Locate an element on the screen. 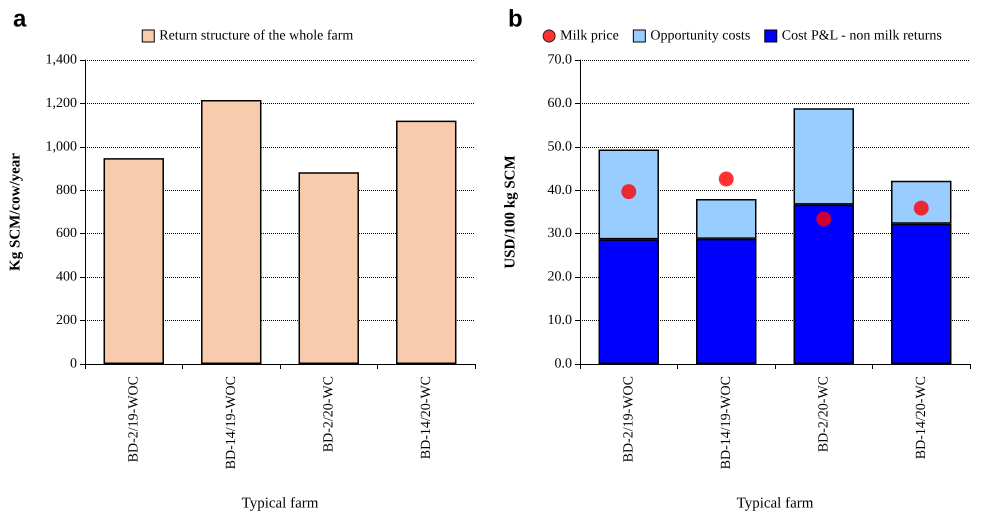 This screenshot has height=516, width=990. y-tick-label: 800 is located at coordinates (66, 190).